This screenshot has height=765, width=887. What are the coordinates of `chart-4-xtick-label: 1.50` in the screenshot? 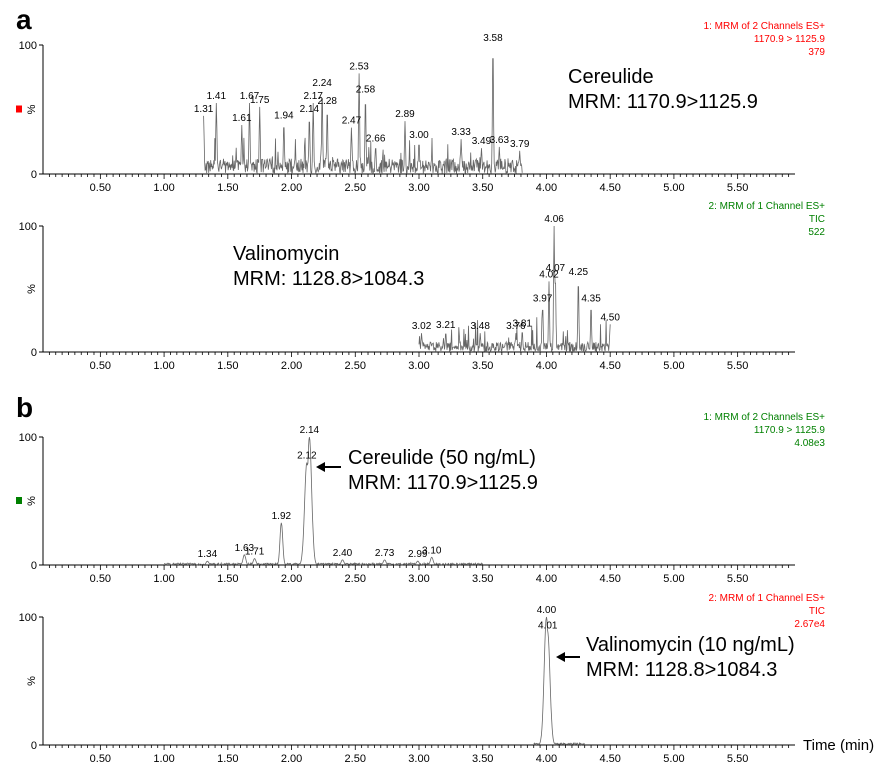 It's located at (227, 759).